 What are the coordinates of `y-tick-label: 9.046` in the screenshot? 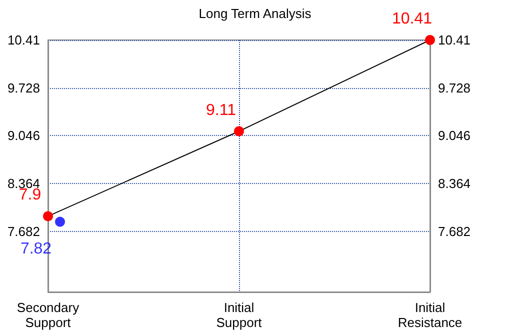 It's located at (23, 136).